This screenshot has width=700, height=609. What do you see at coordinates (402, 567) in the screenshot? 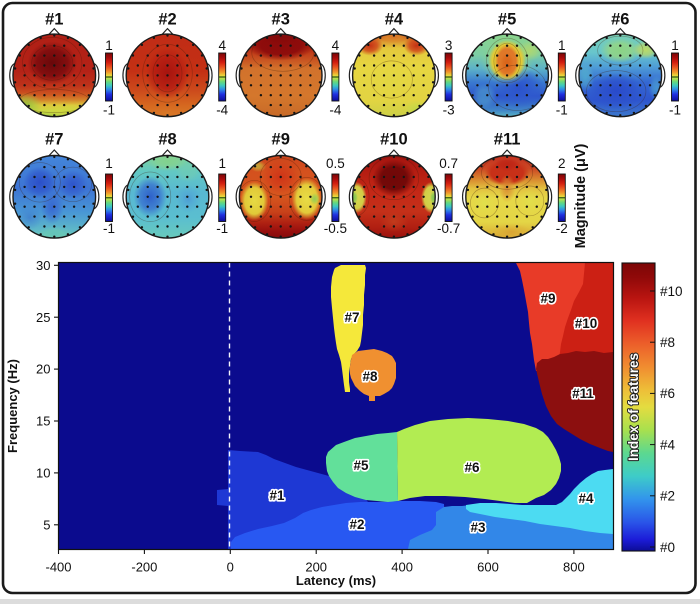
I see `svg-text: 400` at bounding box center [402, 567].